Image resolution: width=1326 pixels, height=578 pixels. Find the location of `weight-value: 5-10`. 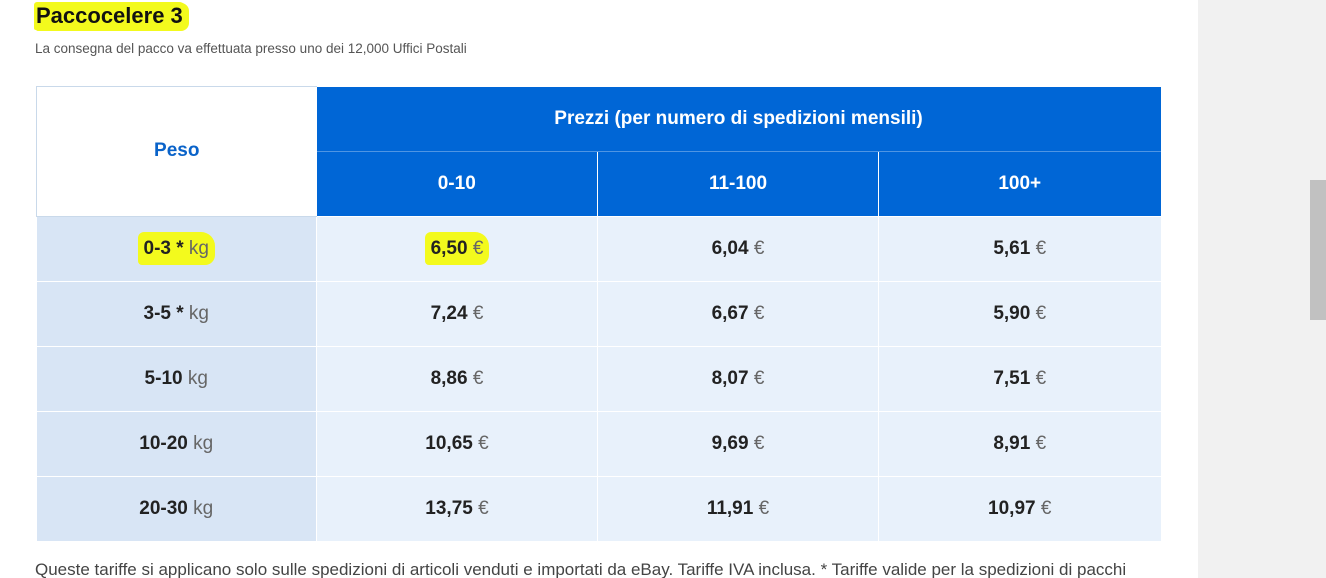

weight-value: 5-10 is located at coordinates (163, 378).